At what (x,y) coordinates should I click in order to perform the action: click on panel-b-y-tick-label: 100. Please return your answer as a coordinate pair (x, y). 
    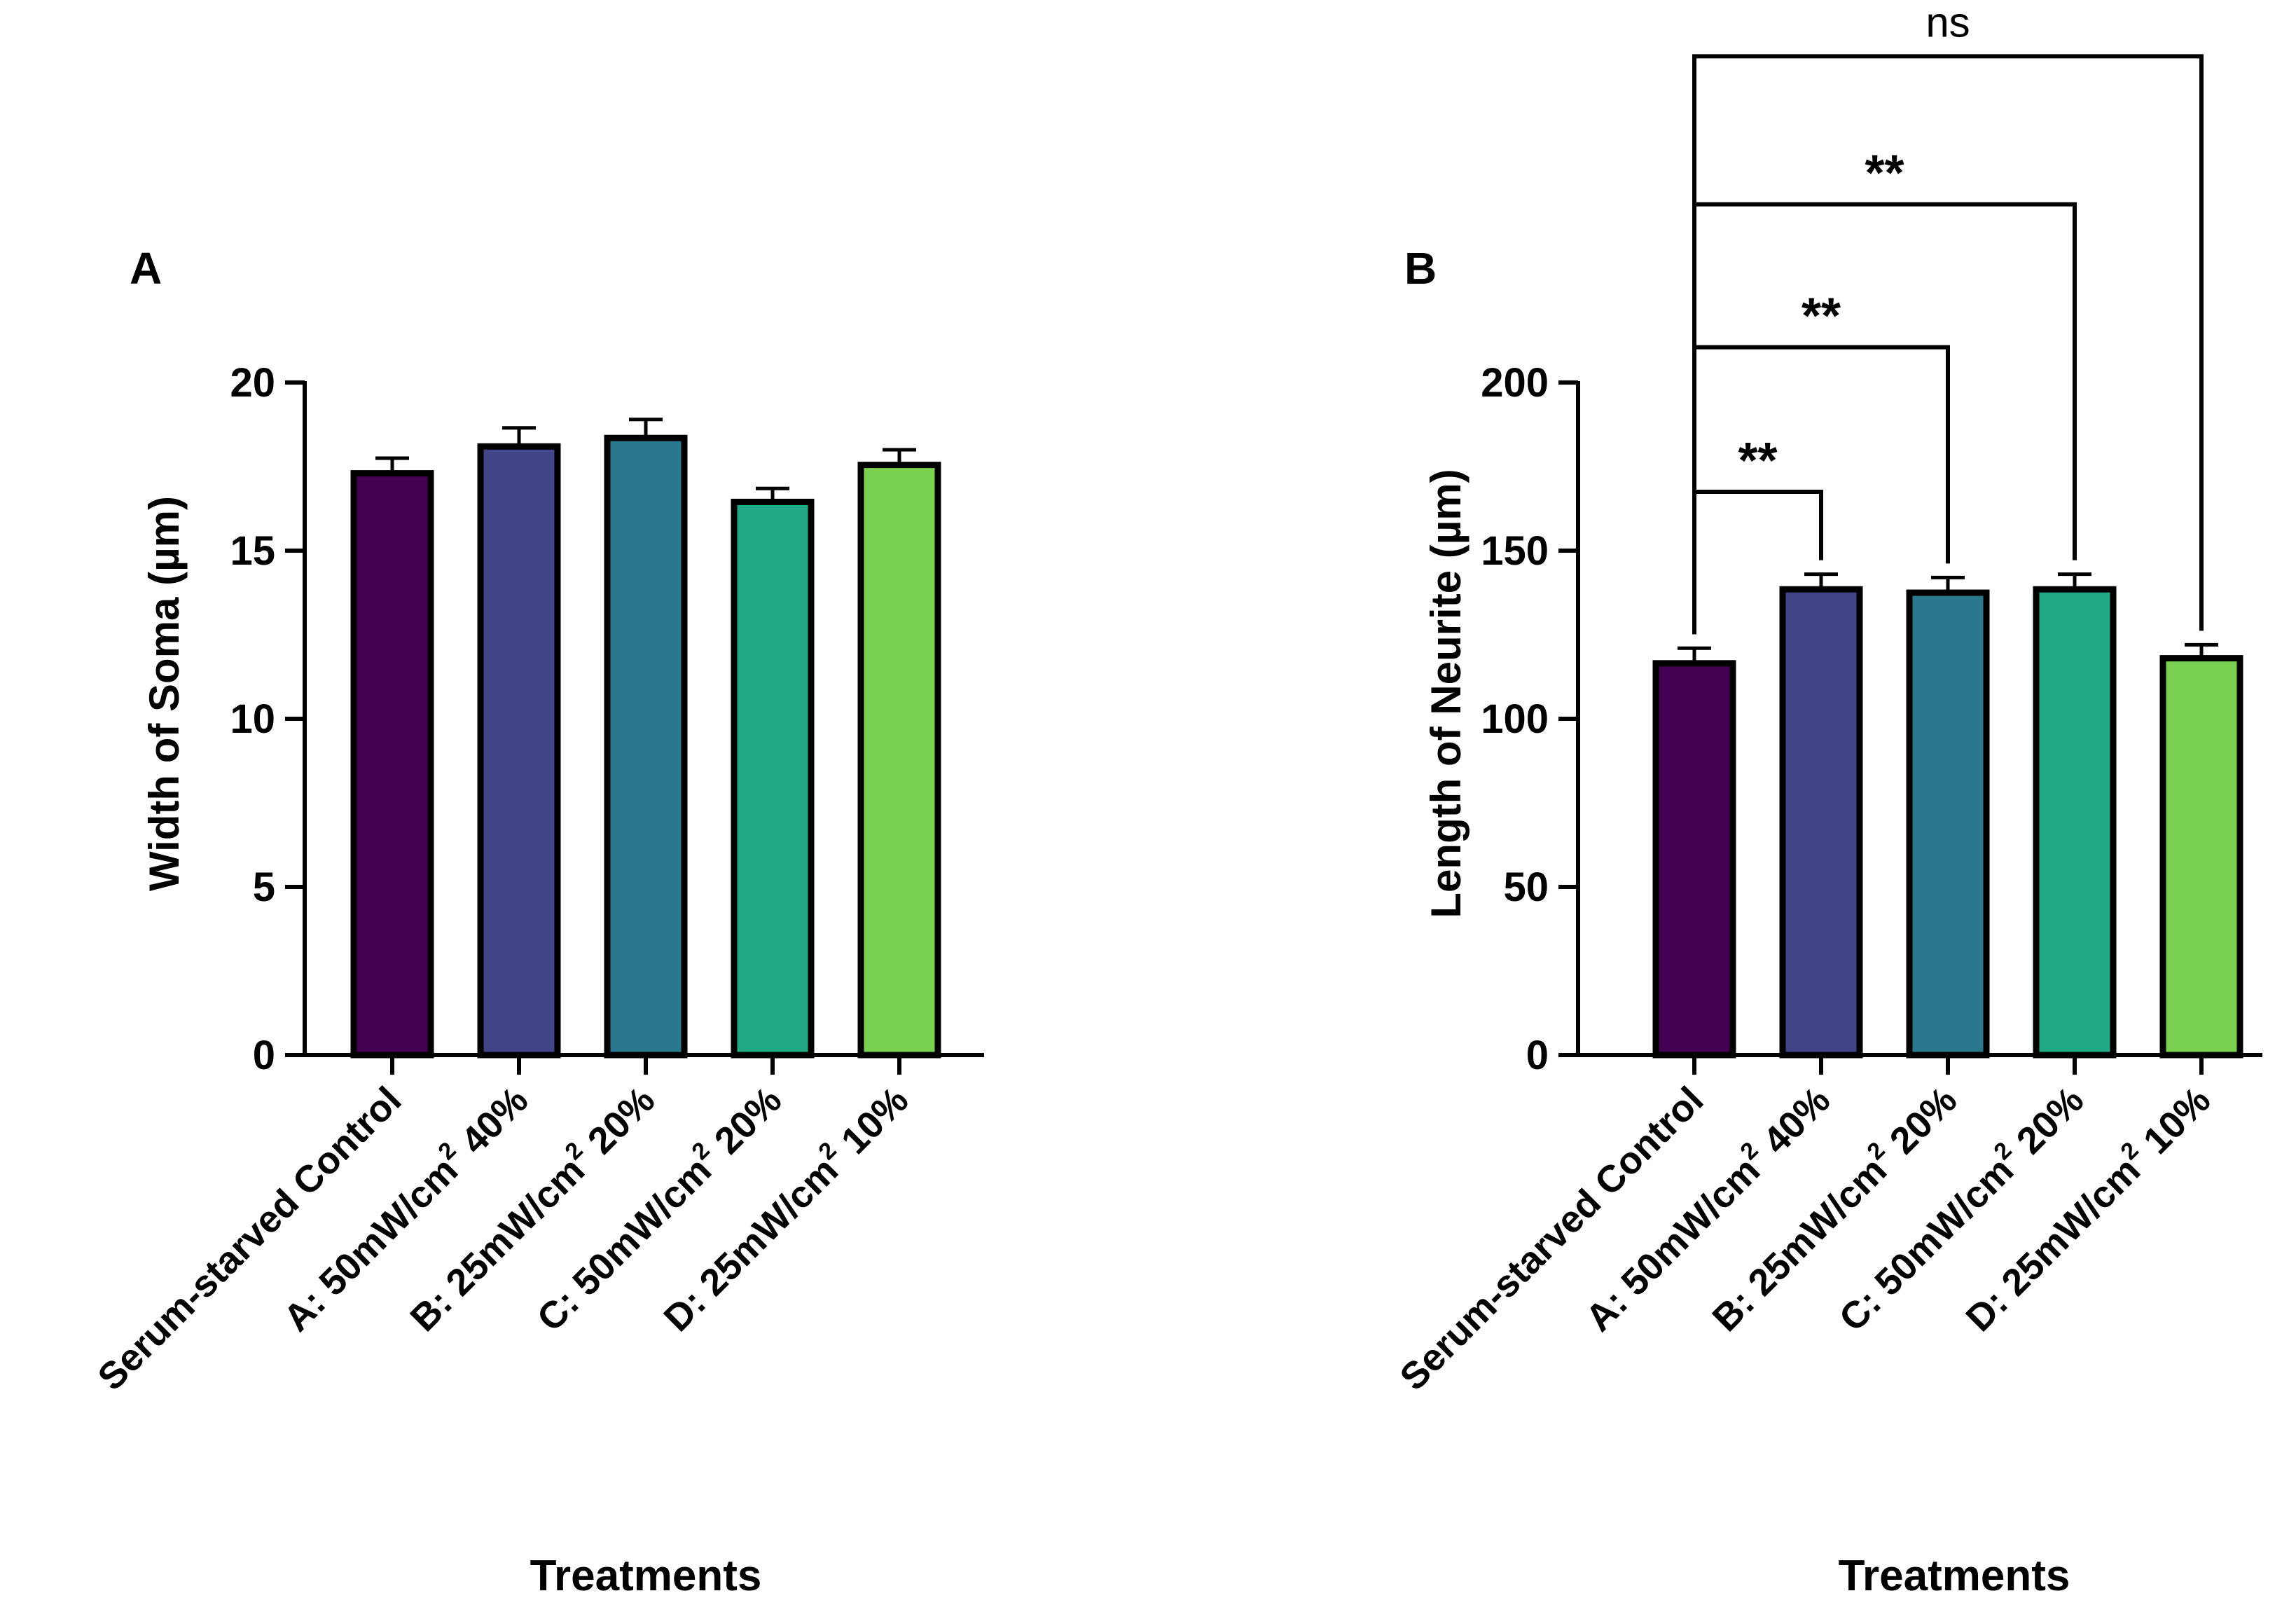
    Looking at the image, I should click on (1515, 719).